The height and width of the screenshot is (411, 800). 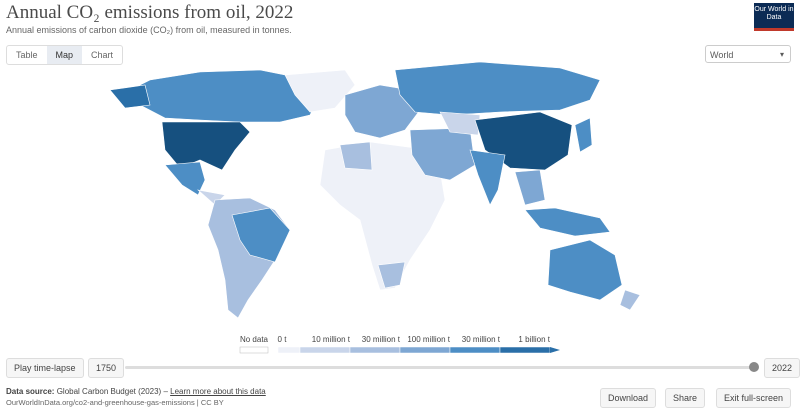 I want to click on play-button: Play time-lapse, so click(x=45, y=368).